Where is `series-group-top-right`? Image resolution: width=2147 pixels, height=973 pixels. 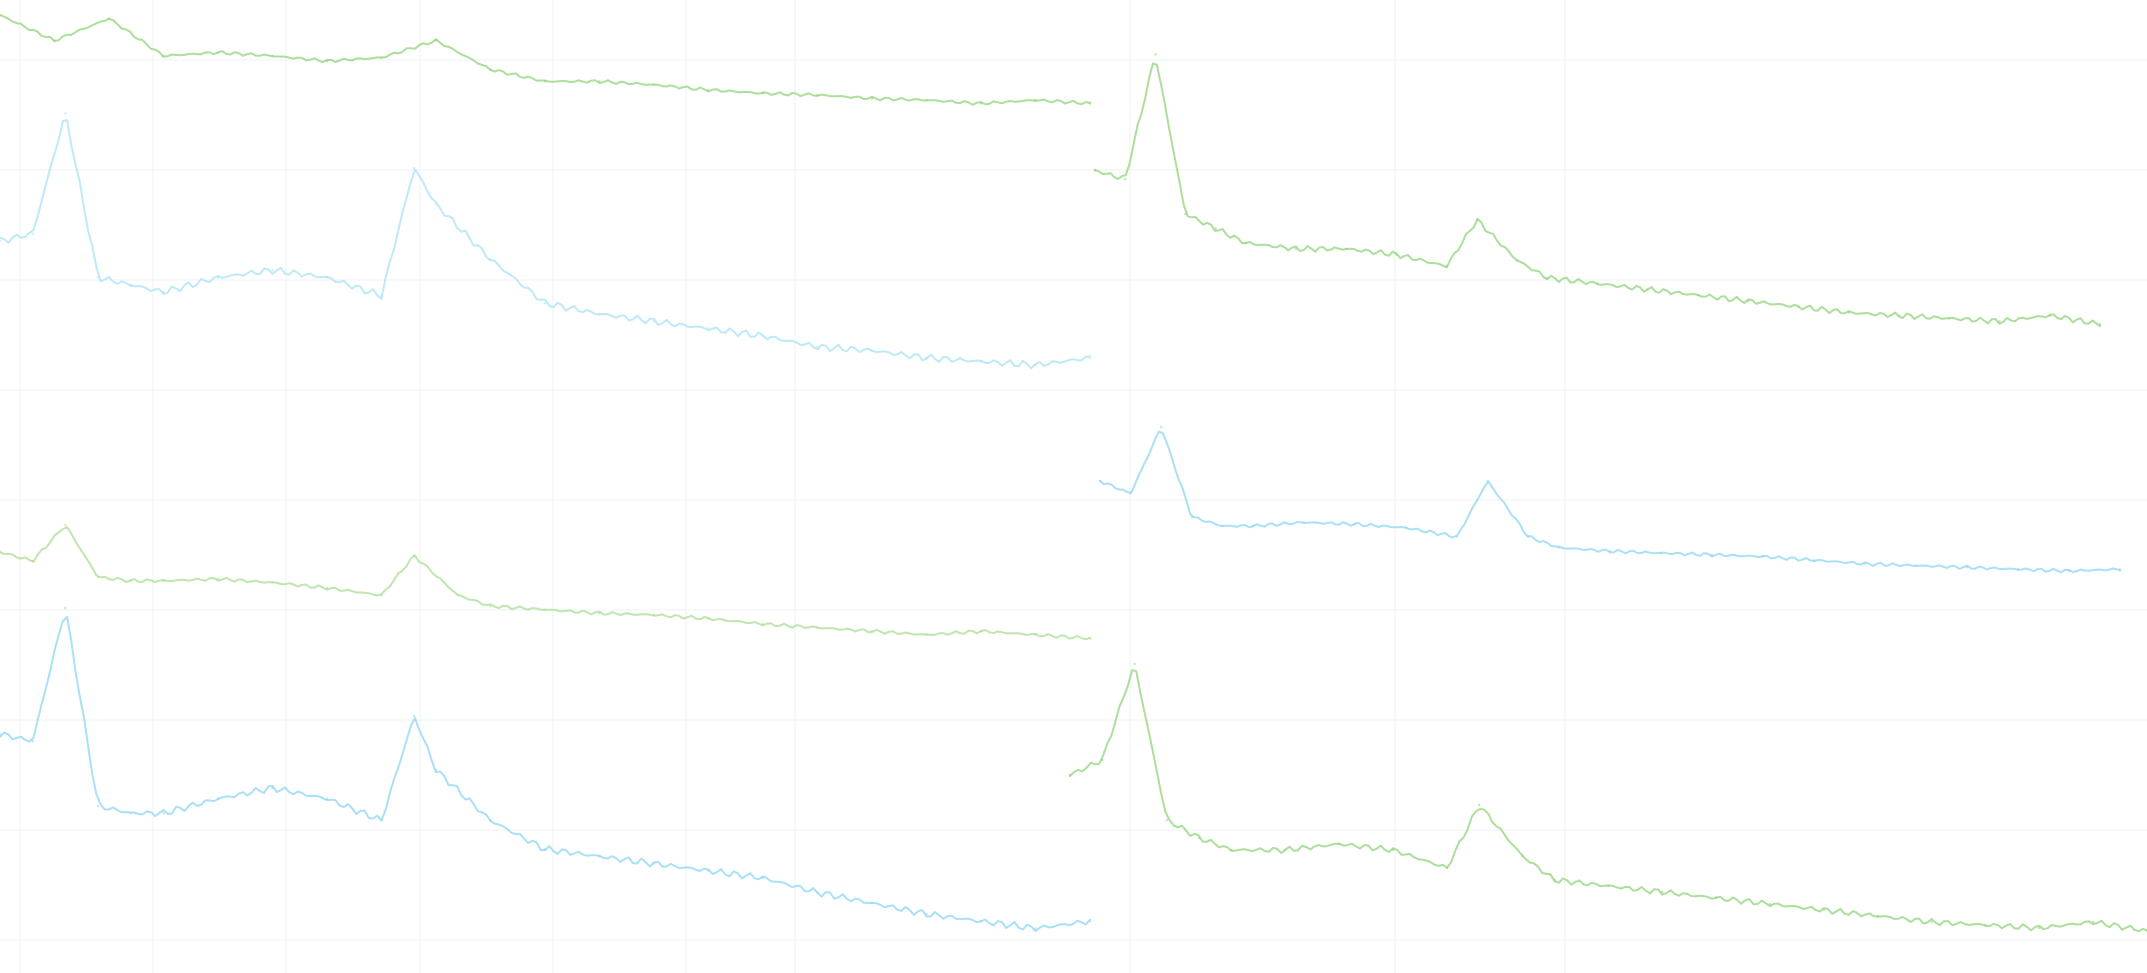
series-group-top-right is located at coordinates (1597, 190).